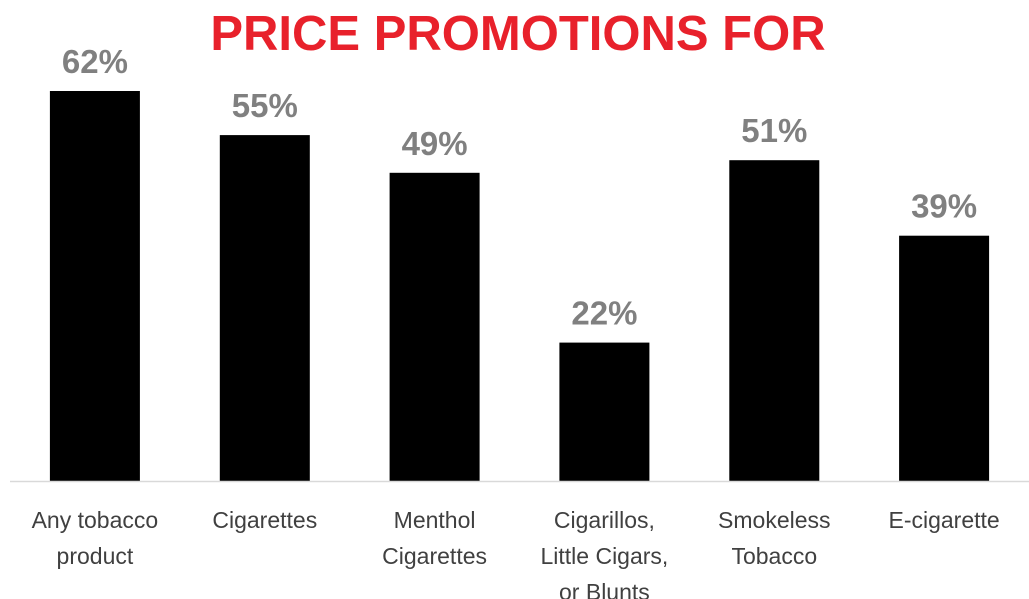 The width and height of the screenshot is (1029, 599). I want to click on x-tick-label-4: Smokeless Tobacco, so click(774, 538).